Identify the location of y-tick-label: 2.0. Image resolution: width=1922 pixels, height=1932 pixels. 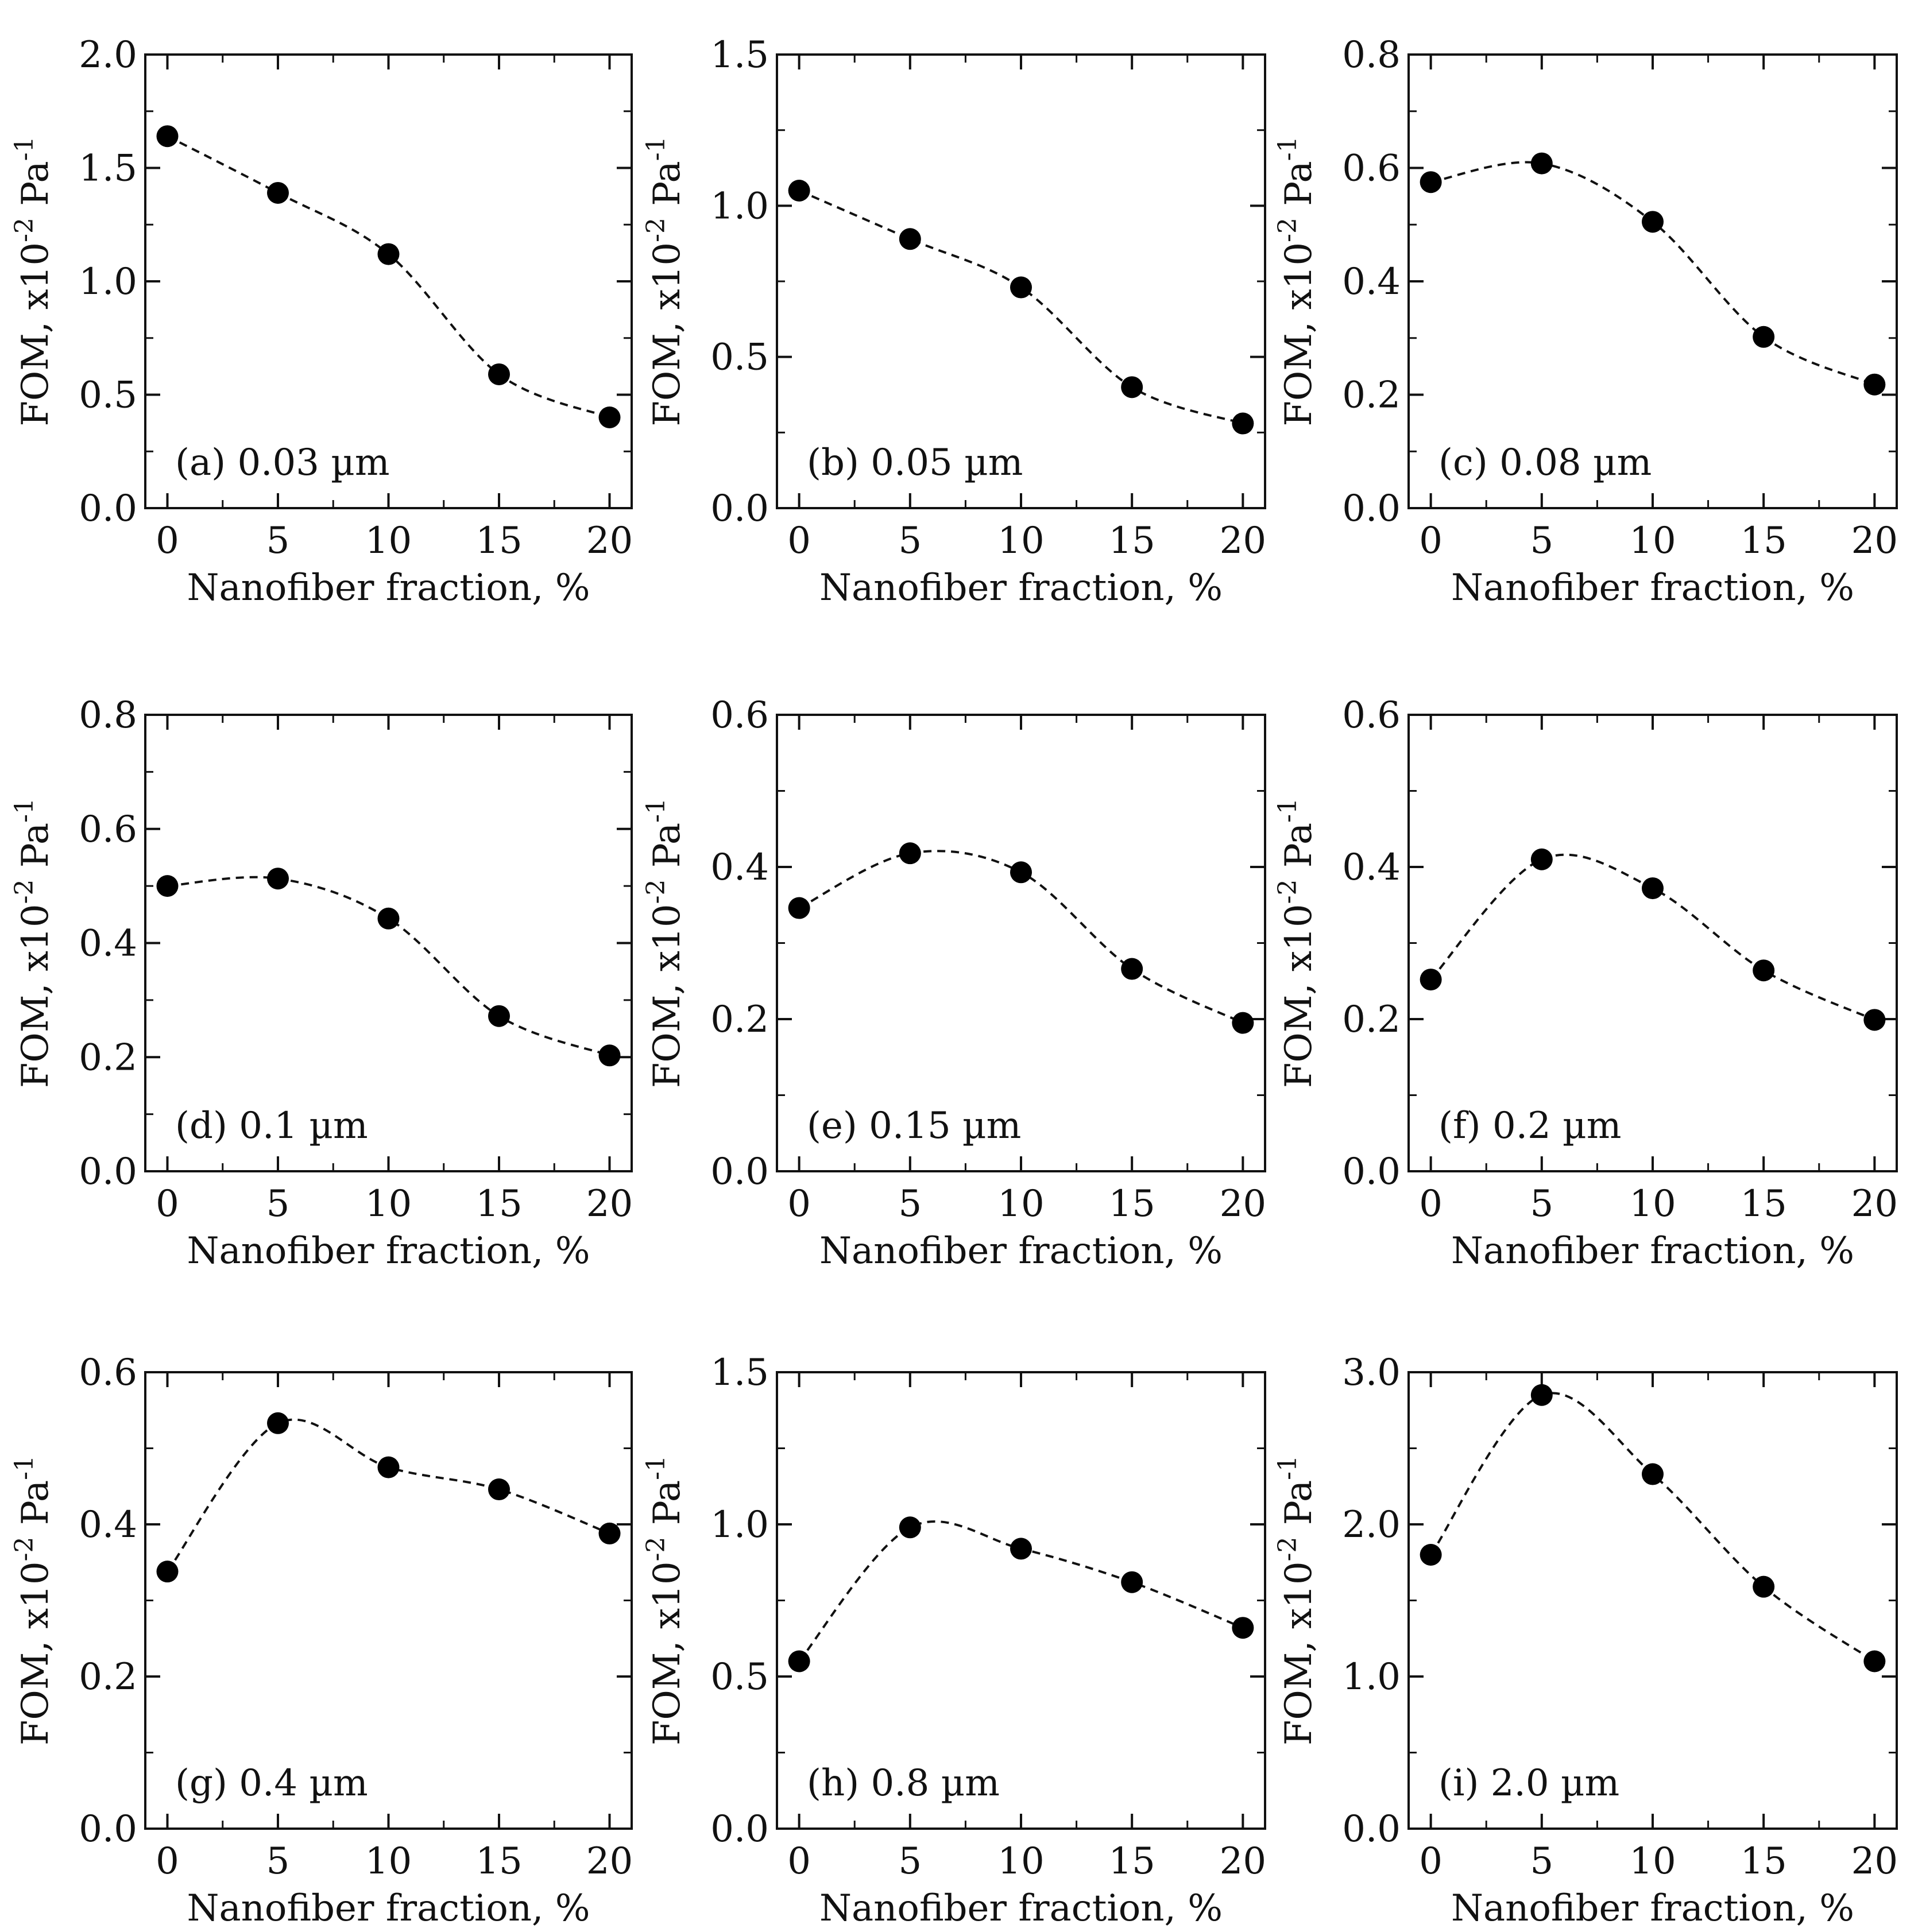
(108, 55).